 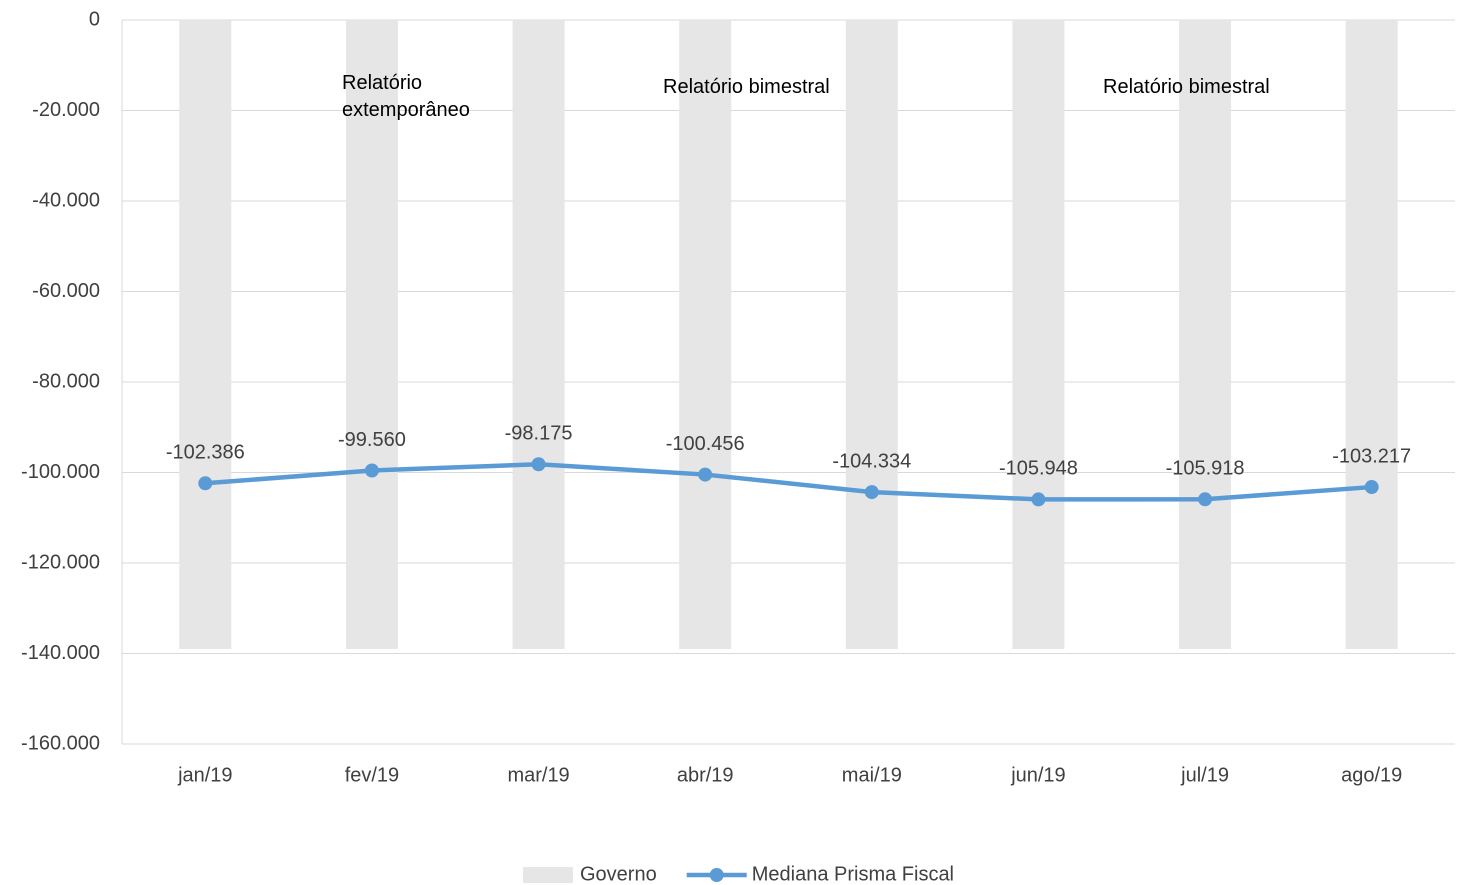 What do you see at coordinates (66, 110) in the screenshot?
I see `y-tick-label: -20.000` at bounding box center [66, 110].